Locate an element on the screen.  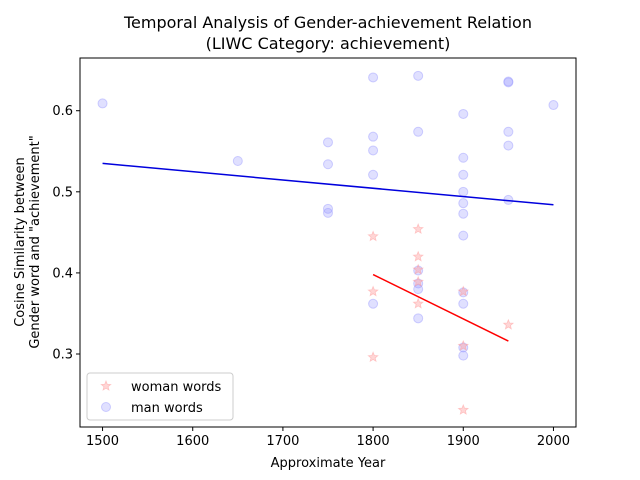
x-tick-label: 1800 is located at coordinates (373, 441).